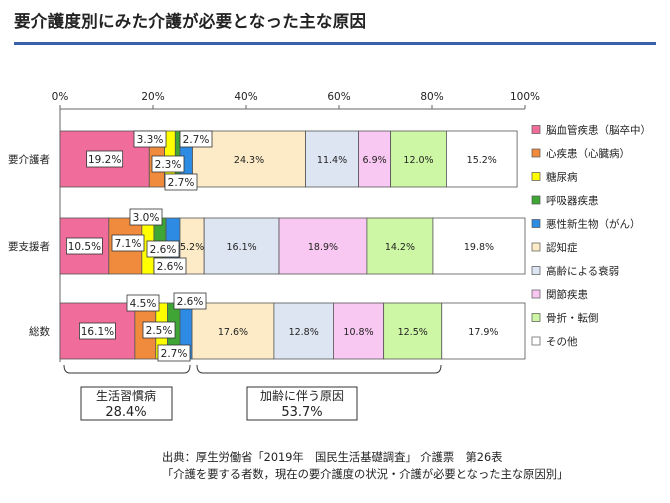  Describe the element at coordinates (572, 318) in the screenshot. I see `legend-label: 骨折・転倒` at that location.